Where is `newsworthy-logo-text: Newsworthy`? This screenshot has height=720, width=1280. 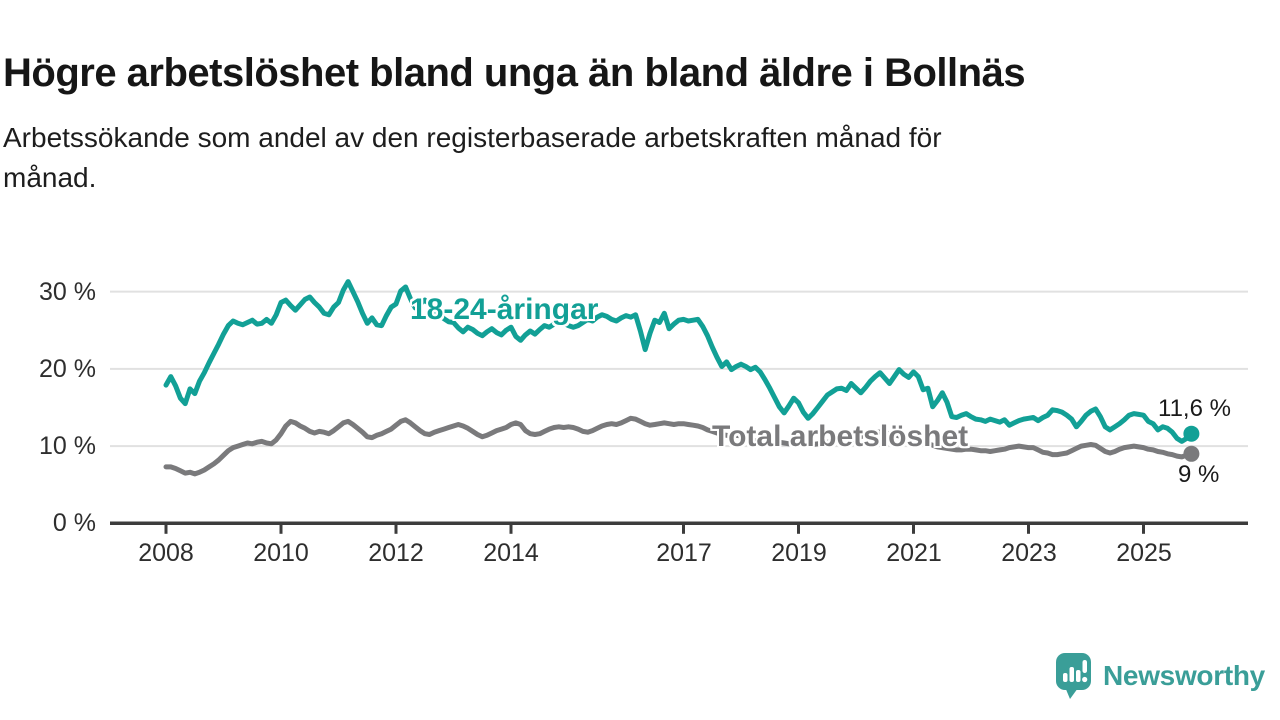
newsworthy-logo-text: Newsworthy is located at coordinates (1184, 675).